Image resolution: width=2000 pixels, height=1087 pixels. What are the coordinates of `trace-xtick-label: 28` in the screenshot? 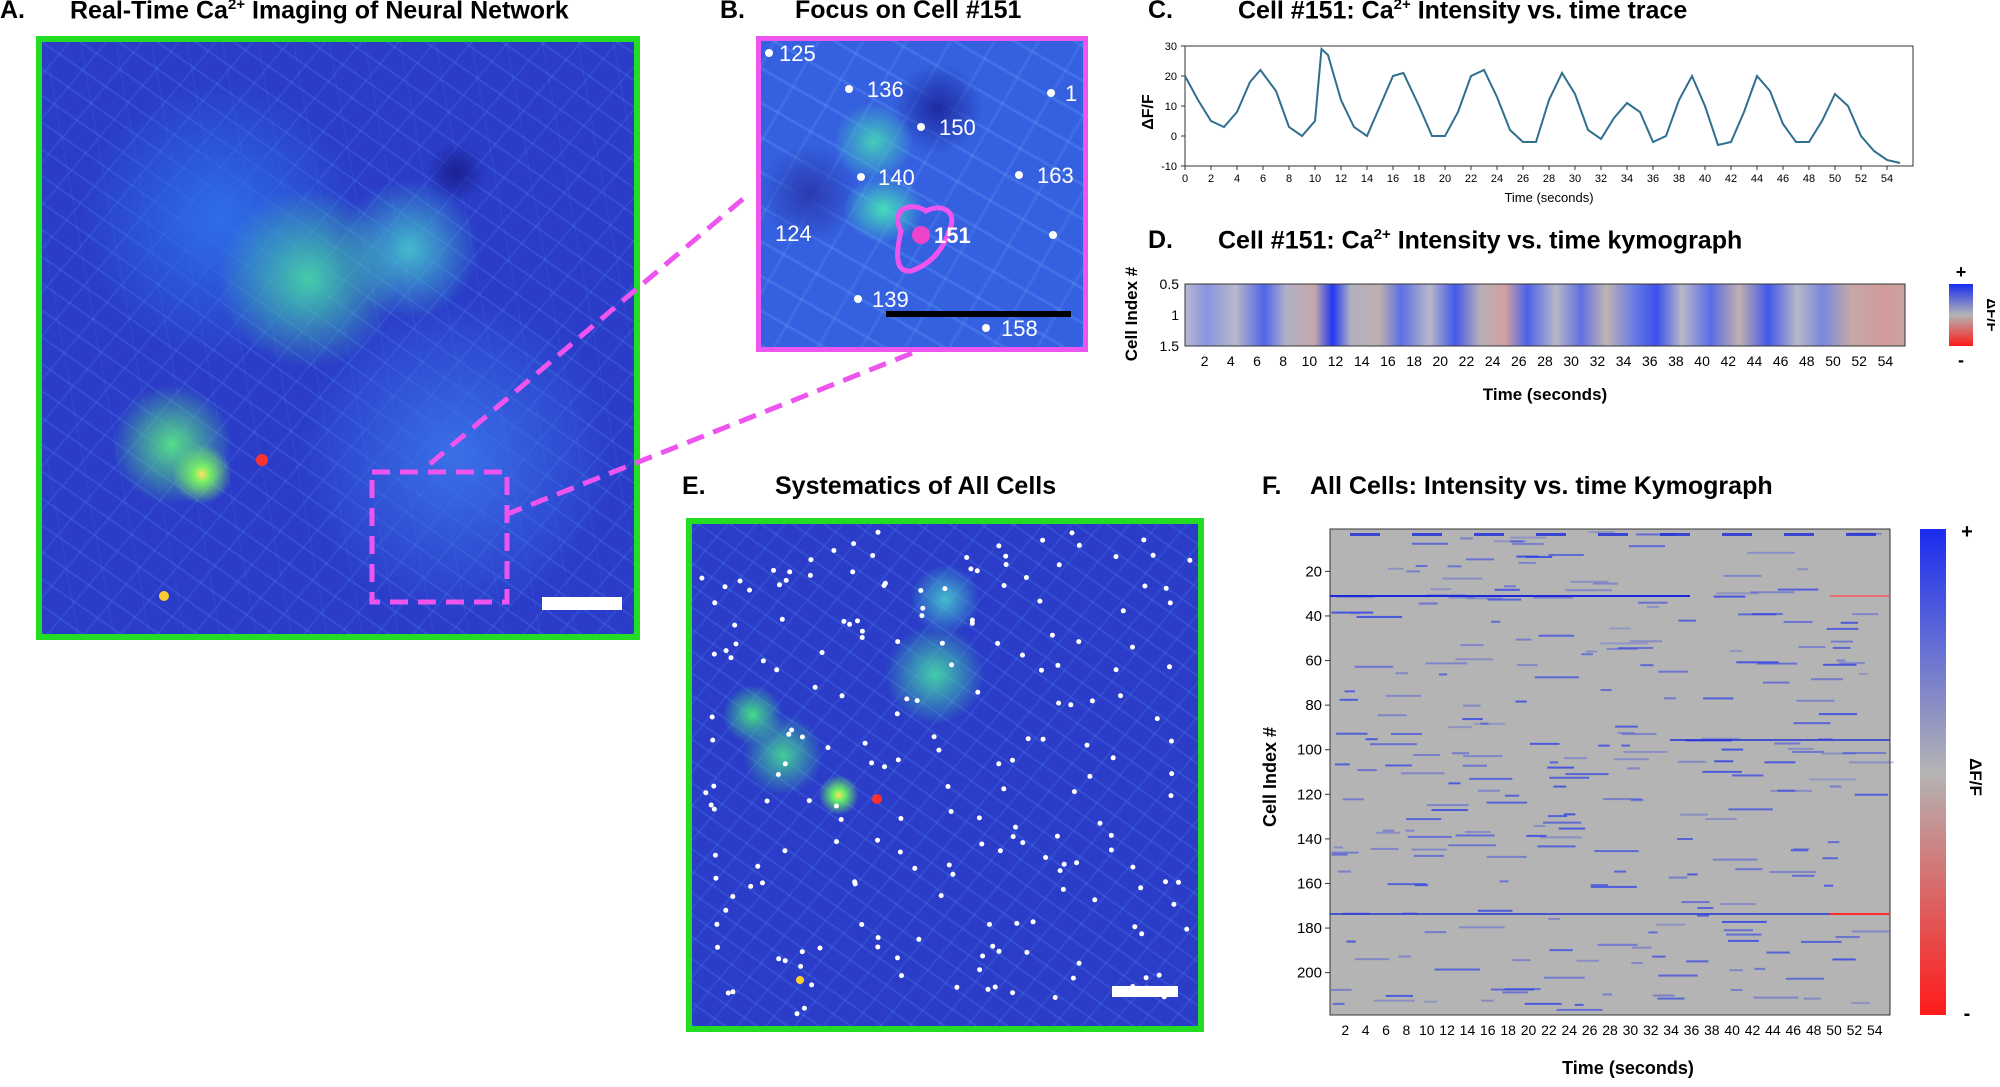 It's located at (1549, 179).